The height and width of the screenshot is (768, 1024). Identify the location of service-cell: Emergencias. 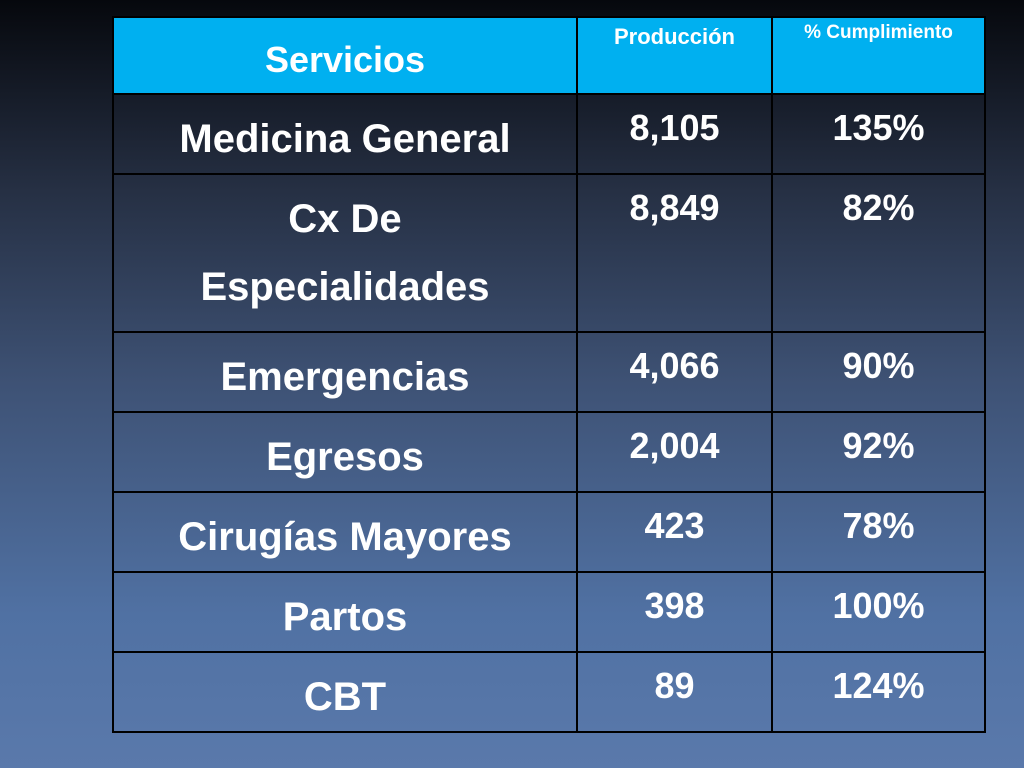
(345, 372).